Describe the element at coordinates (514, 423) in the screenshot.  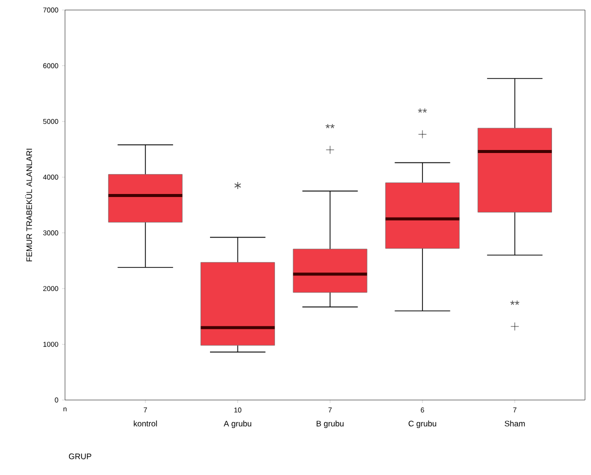
I see `x-tick-label: Sham` at that location.